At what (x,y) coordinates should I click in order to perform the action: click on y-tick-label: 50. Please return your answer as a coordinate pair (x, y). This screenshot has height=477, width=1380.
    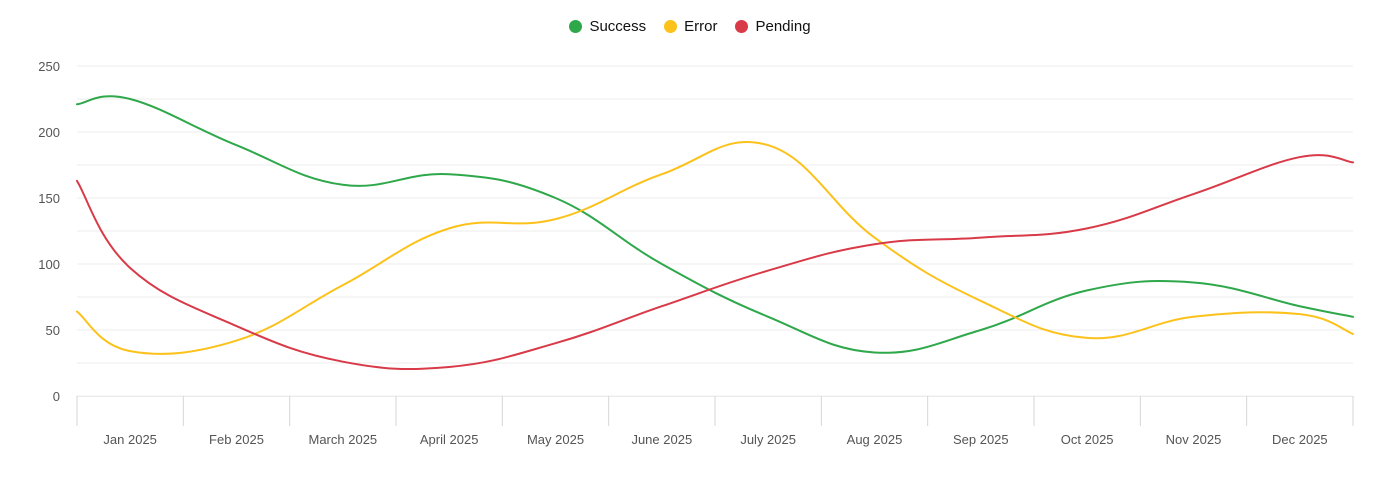
    Looking at the image, I should click on (53, 330).